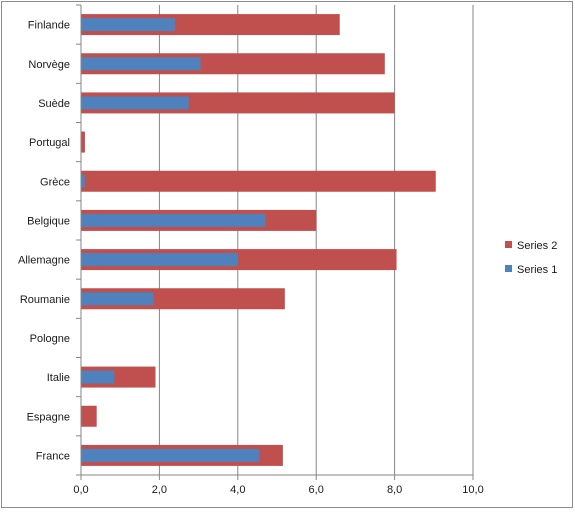 The width and height of the screenshot is (575, 512). I want to click on x-tick-label-2: 4,0, so click(237, 490).